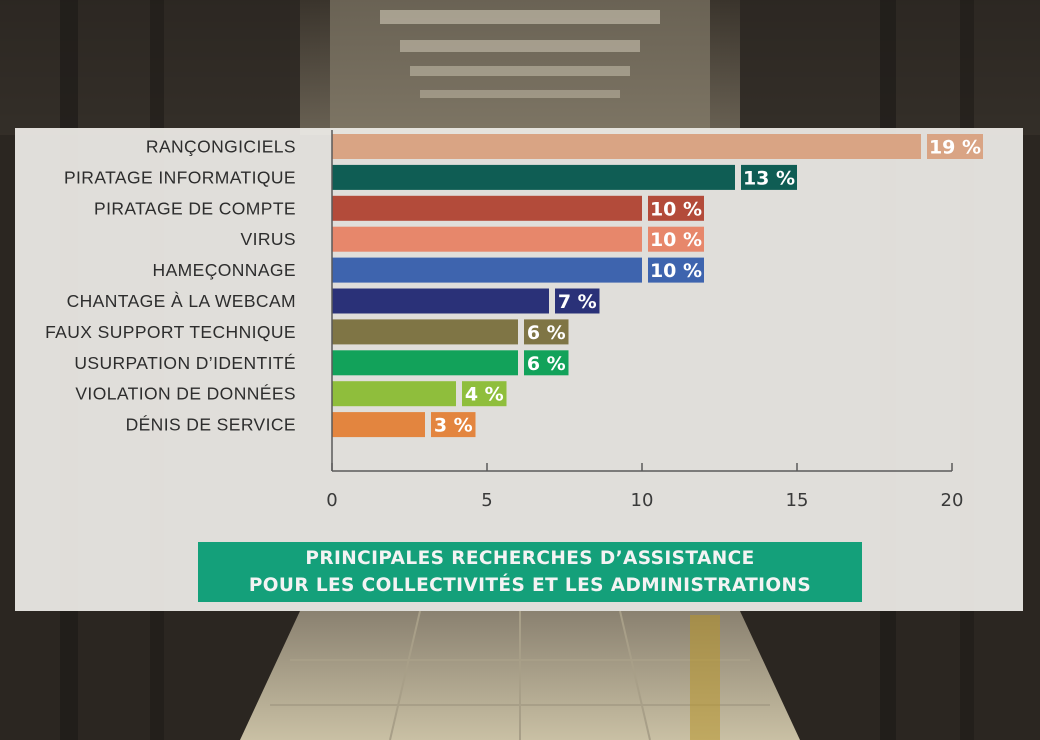 Image resolution: width=1040 pixels, height=740 pixels. What do you see at coordinates (530, 558) in the screenshot?
I see `chart-title-line-1: PRINCIPALES RECHERCHES D’ASSISTANCE` at bounding box center [530, 558].